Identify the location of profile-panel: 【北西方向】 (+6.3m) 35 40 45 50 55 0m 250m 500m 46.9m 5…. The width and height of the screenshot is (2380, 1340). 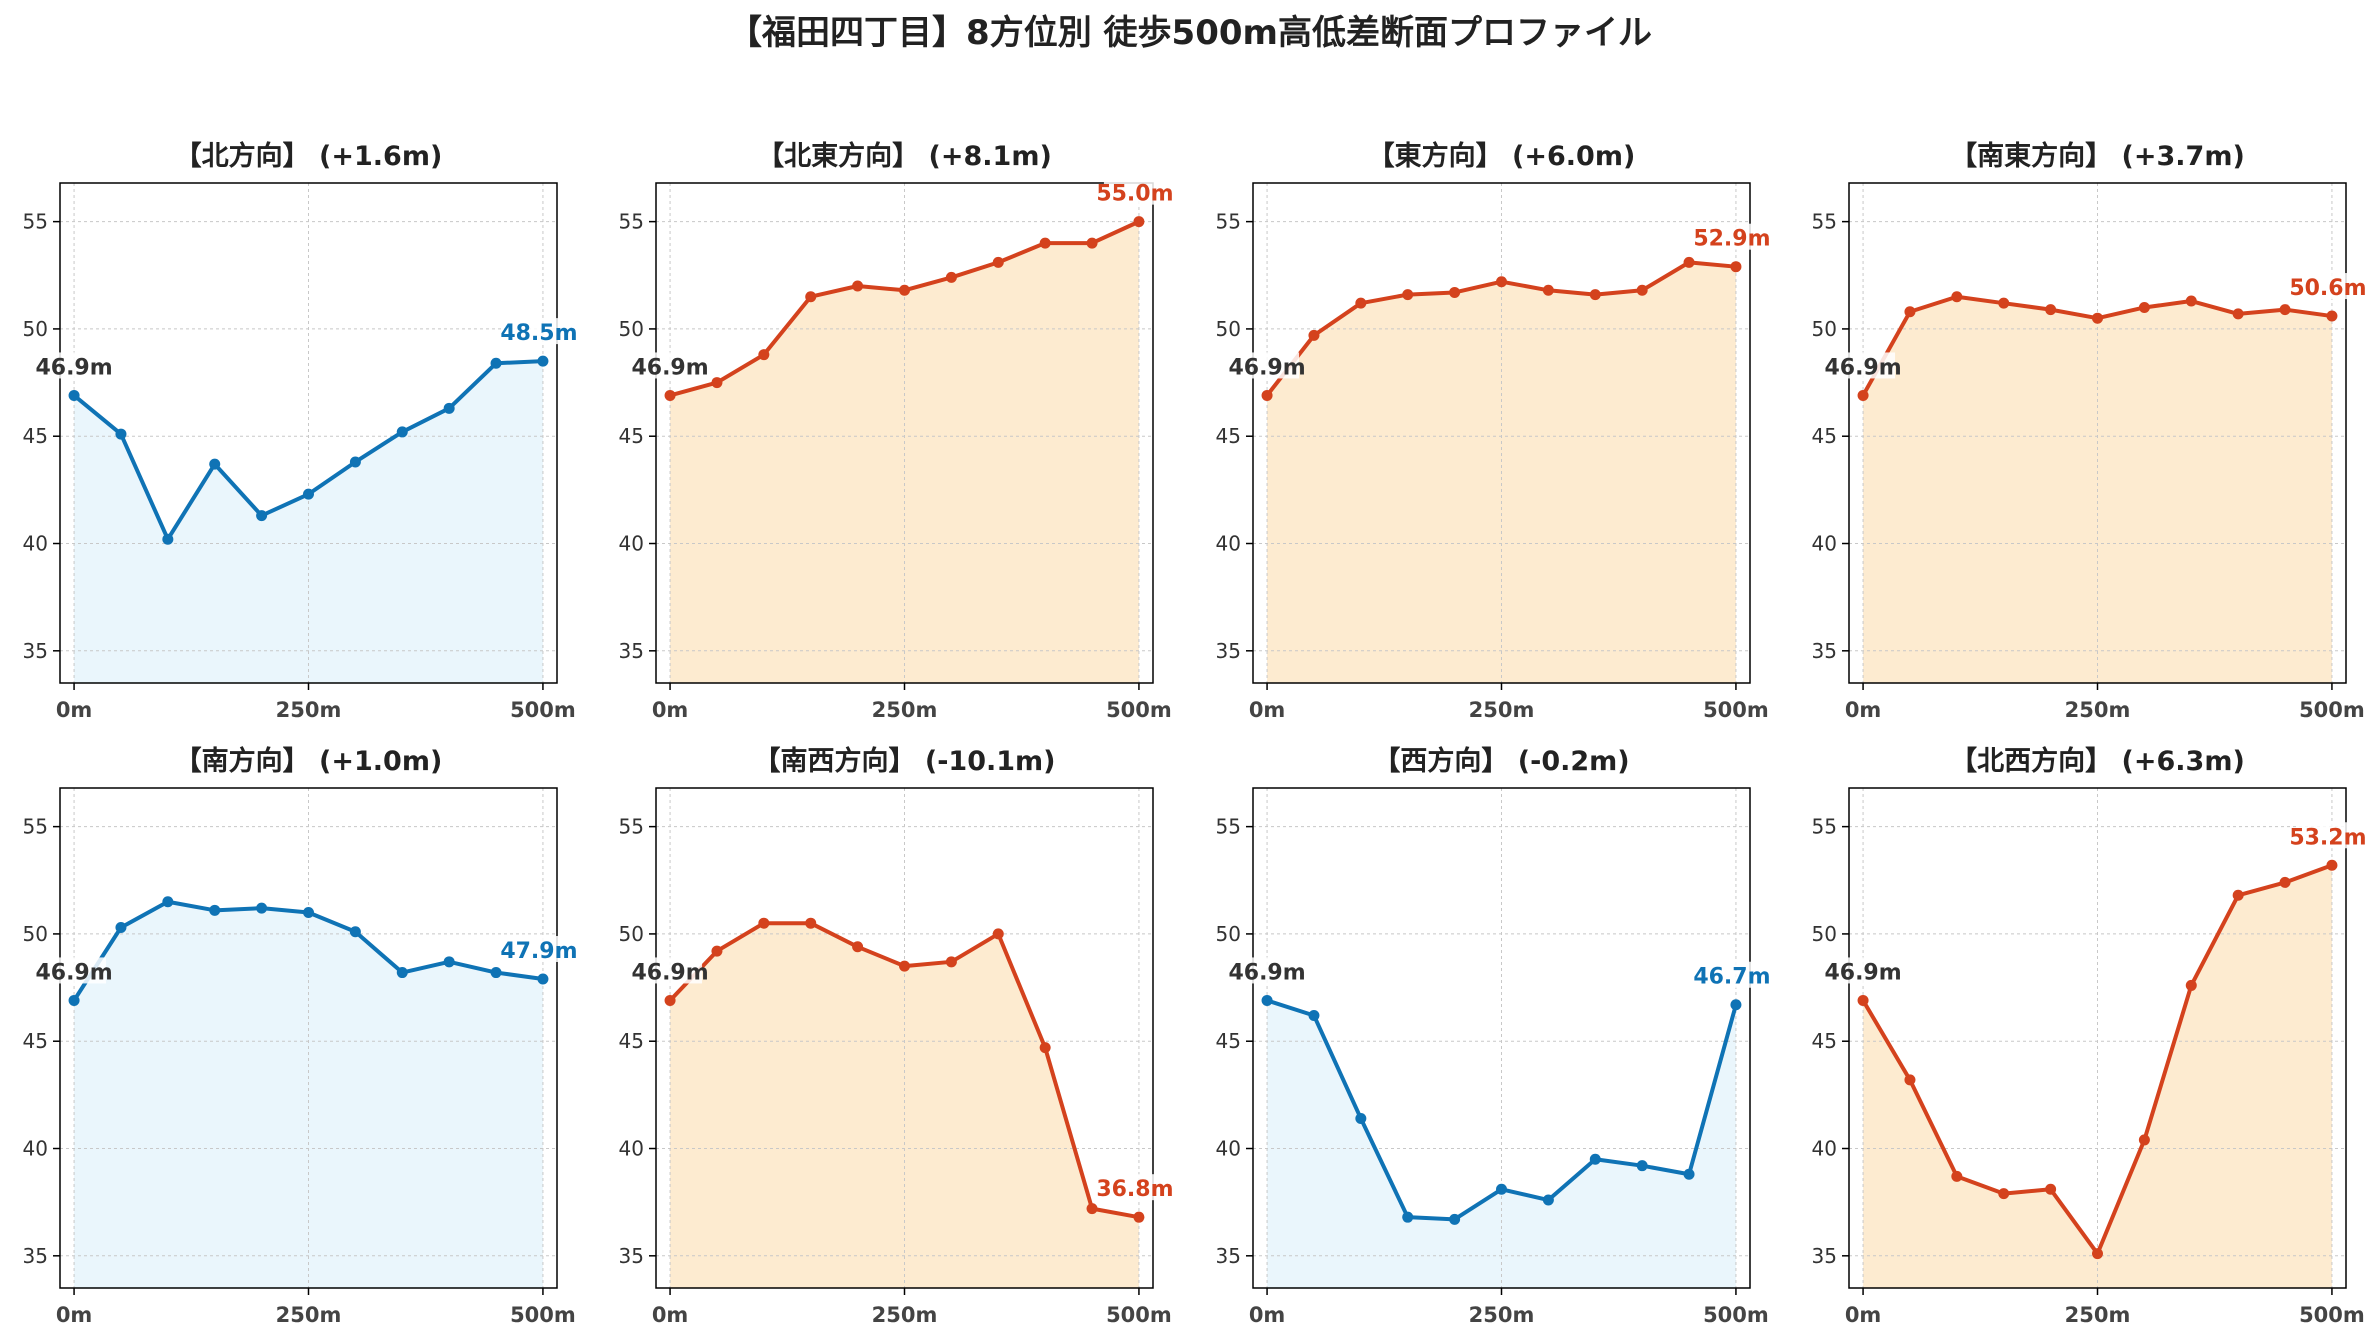
(2089, 1036).